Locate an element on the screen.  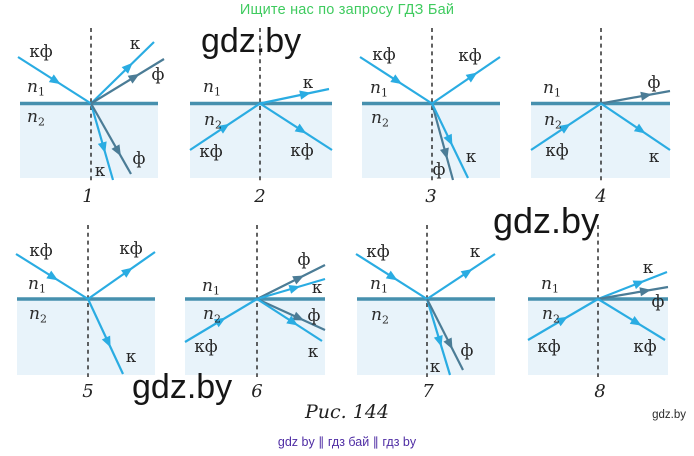
panel-4: кф ф к n1 n2 4 is located at coordinates (600, 117).